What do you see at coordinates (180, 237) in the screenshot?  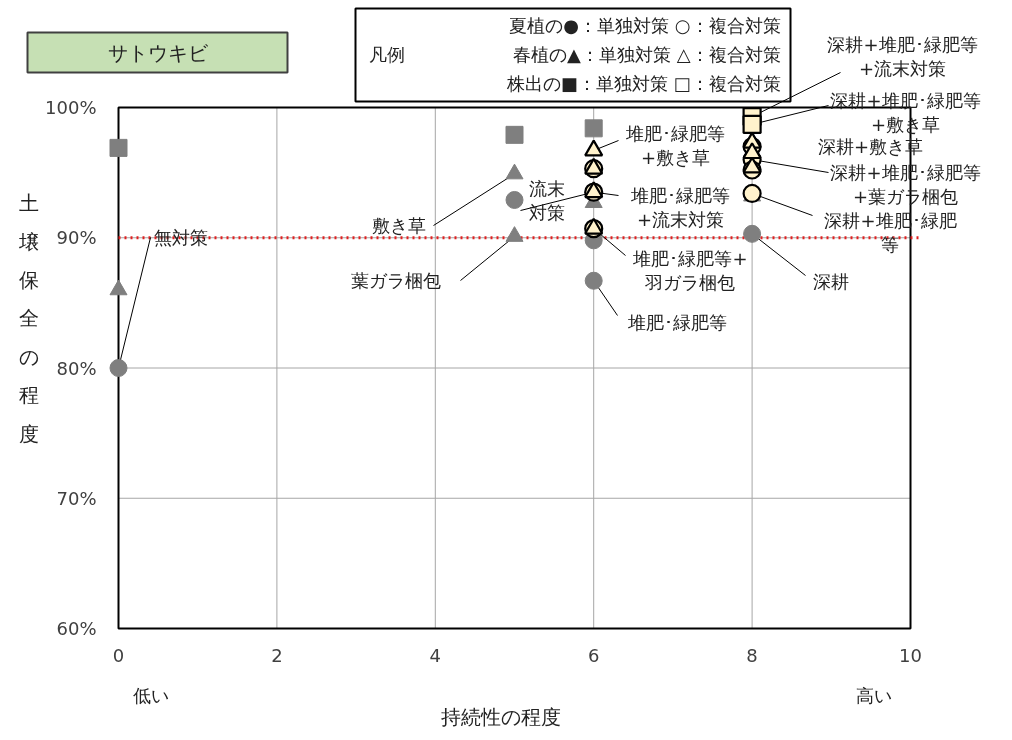 I see `annotation: 無対策` at bounding box center [180, 237].